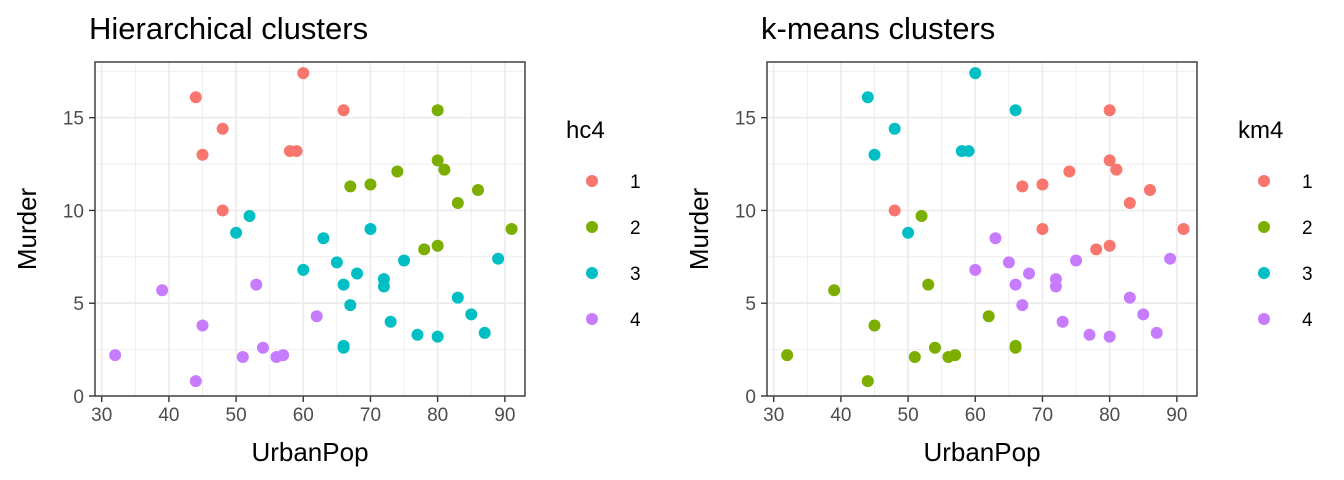 The image size is (1344, 480). What do you see at coordinates (878, 28) in the screenshot?
I see `chart-title: k-means clusters` at bounding box center [878, 28].